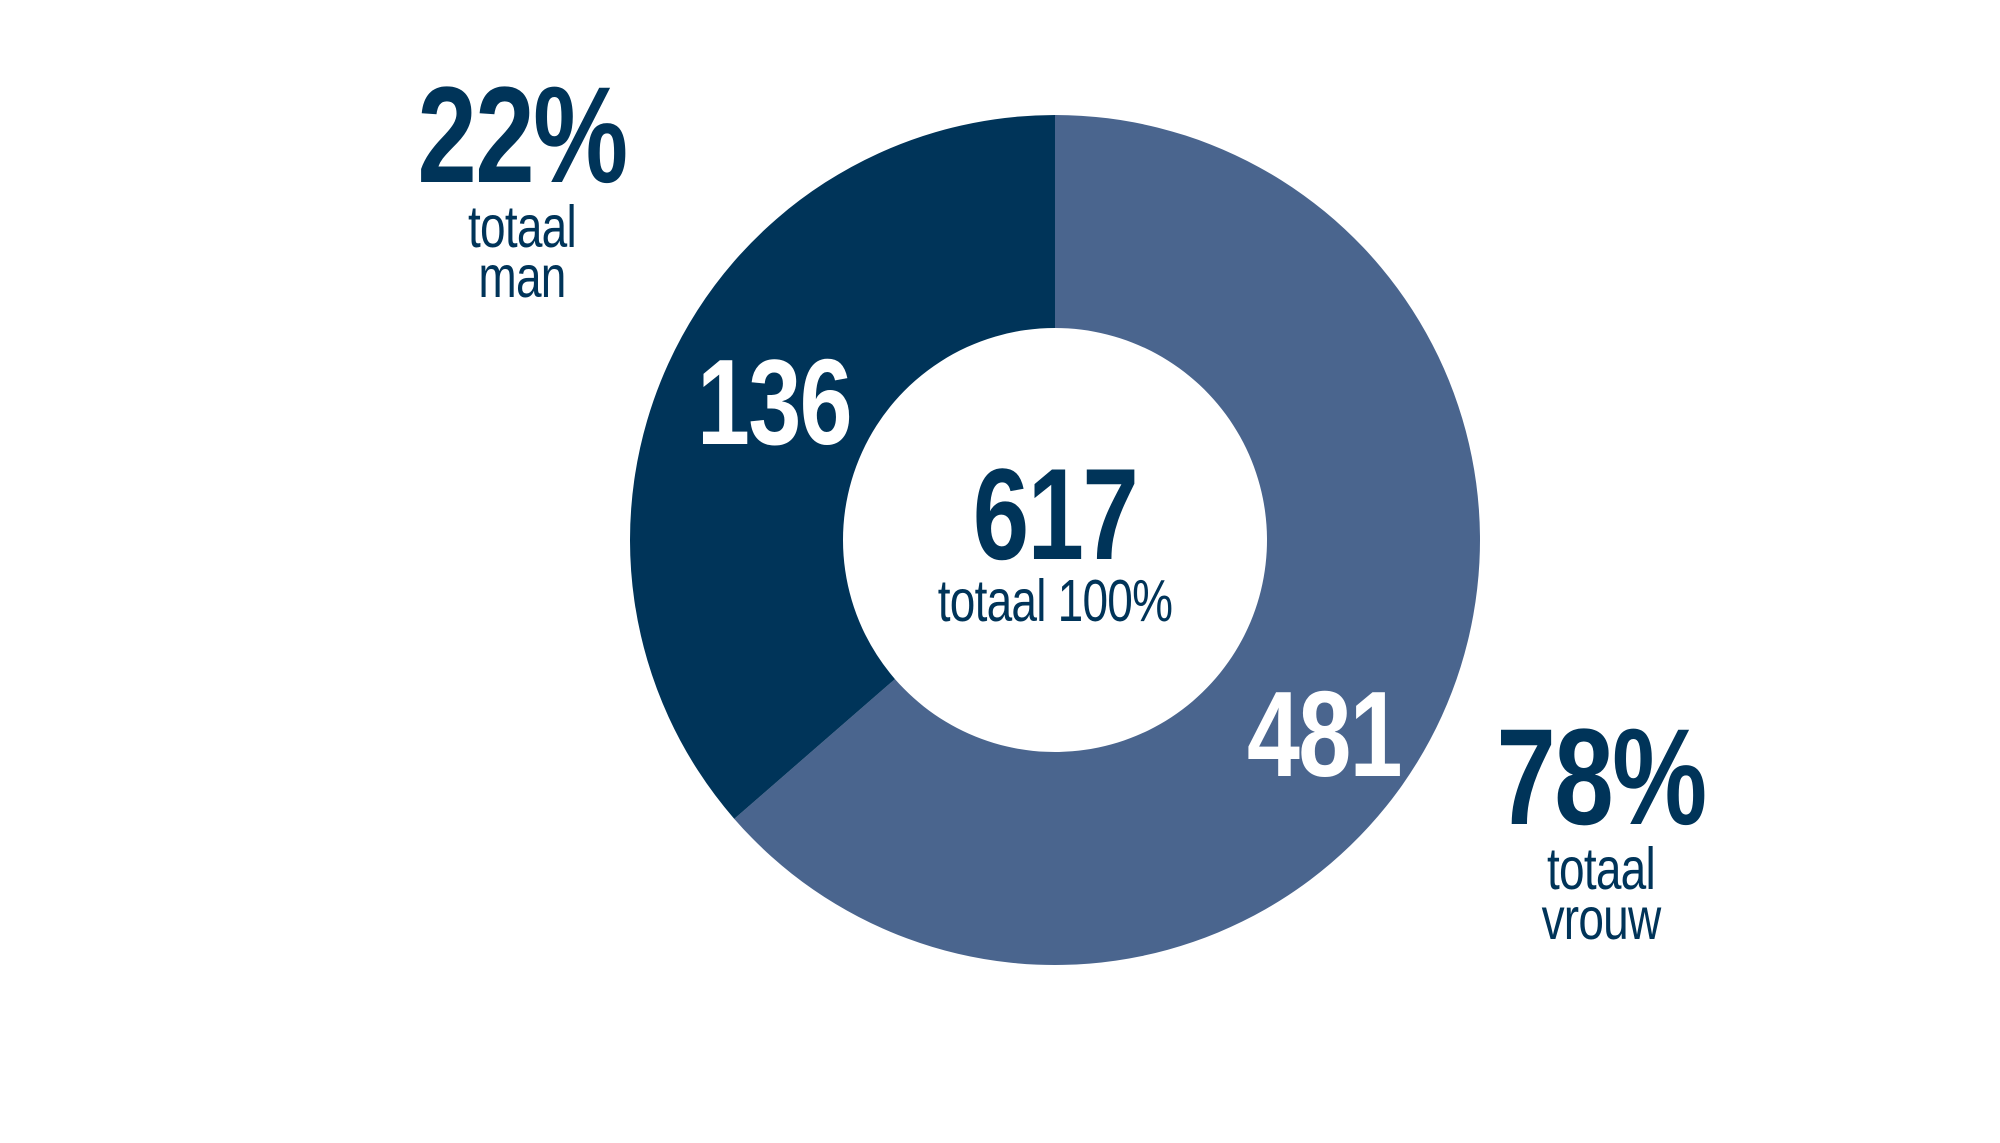 This screenshot has height=1143, width=2000. Describe the element at coordinates (774, 402) in the screenshot. I see `man-value-label: 136` at that location.